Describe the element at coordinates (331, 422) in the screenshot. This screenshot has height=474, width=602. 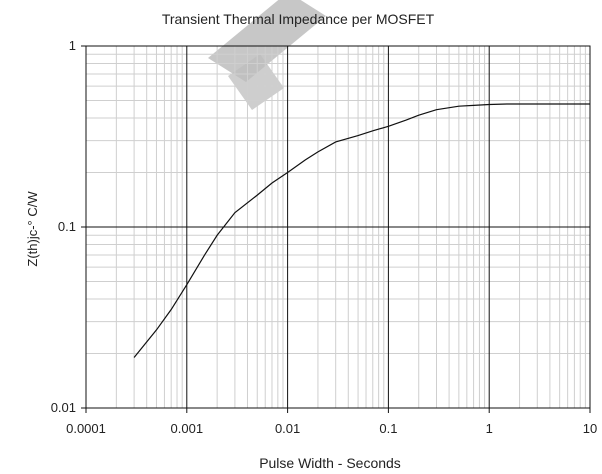
I see `x-axis-ticks: 0.0001 0.001 0.01 0.1 1 10` at that location.